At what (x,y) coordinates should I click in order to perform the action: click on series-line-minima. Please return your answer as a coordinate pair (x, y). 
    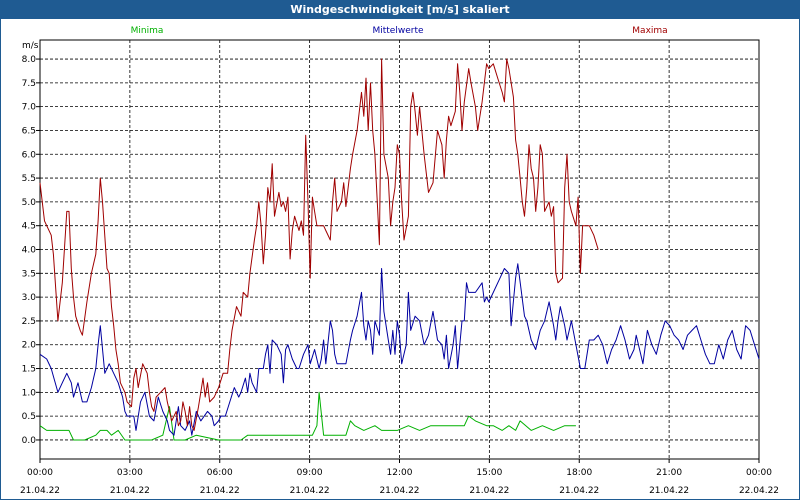
    Looking at the image, I should click on (307, 416).